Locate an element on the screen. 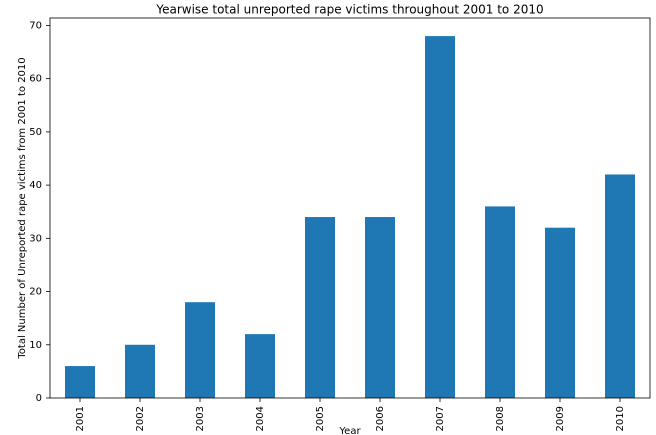 Image resolution: width=656 pixels, height=435 pixels. y-tick-label: 50 is located at coordinates (35, 132).